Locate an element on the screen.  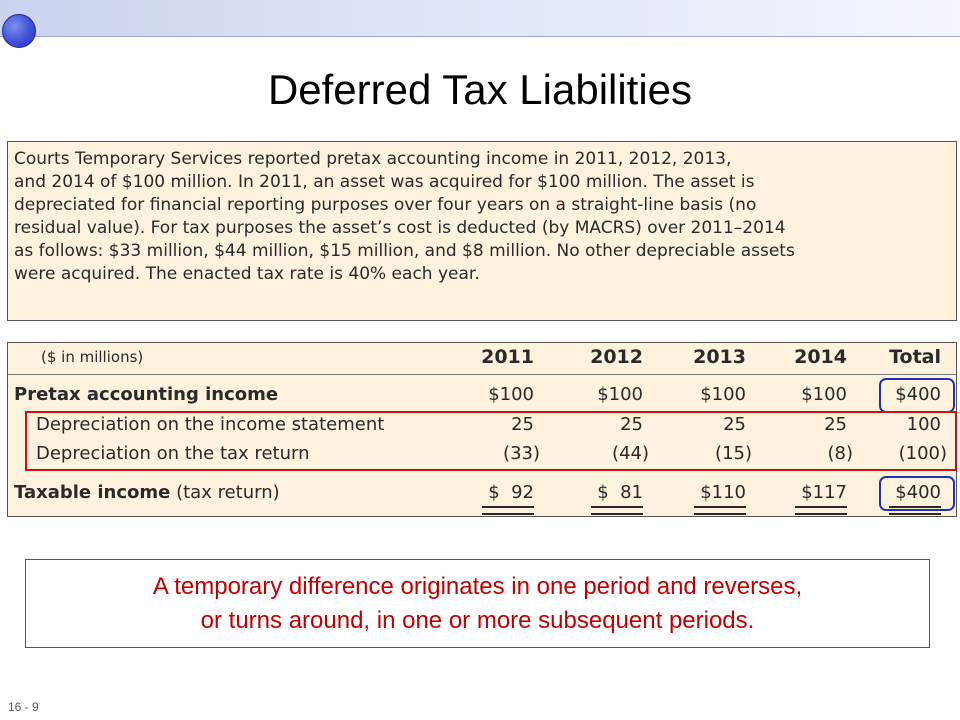
table-cell: (100) is located at coordinates (922, 453).